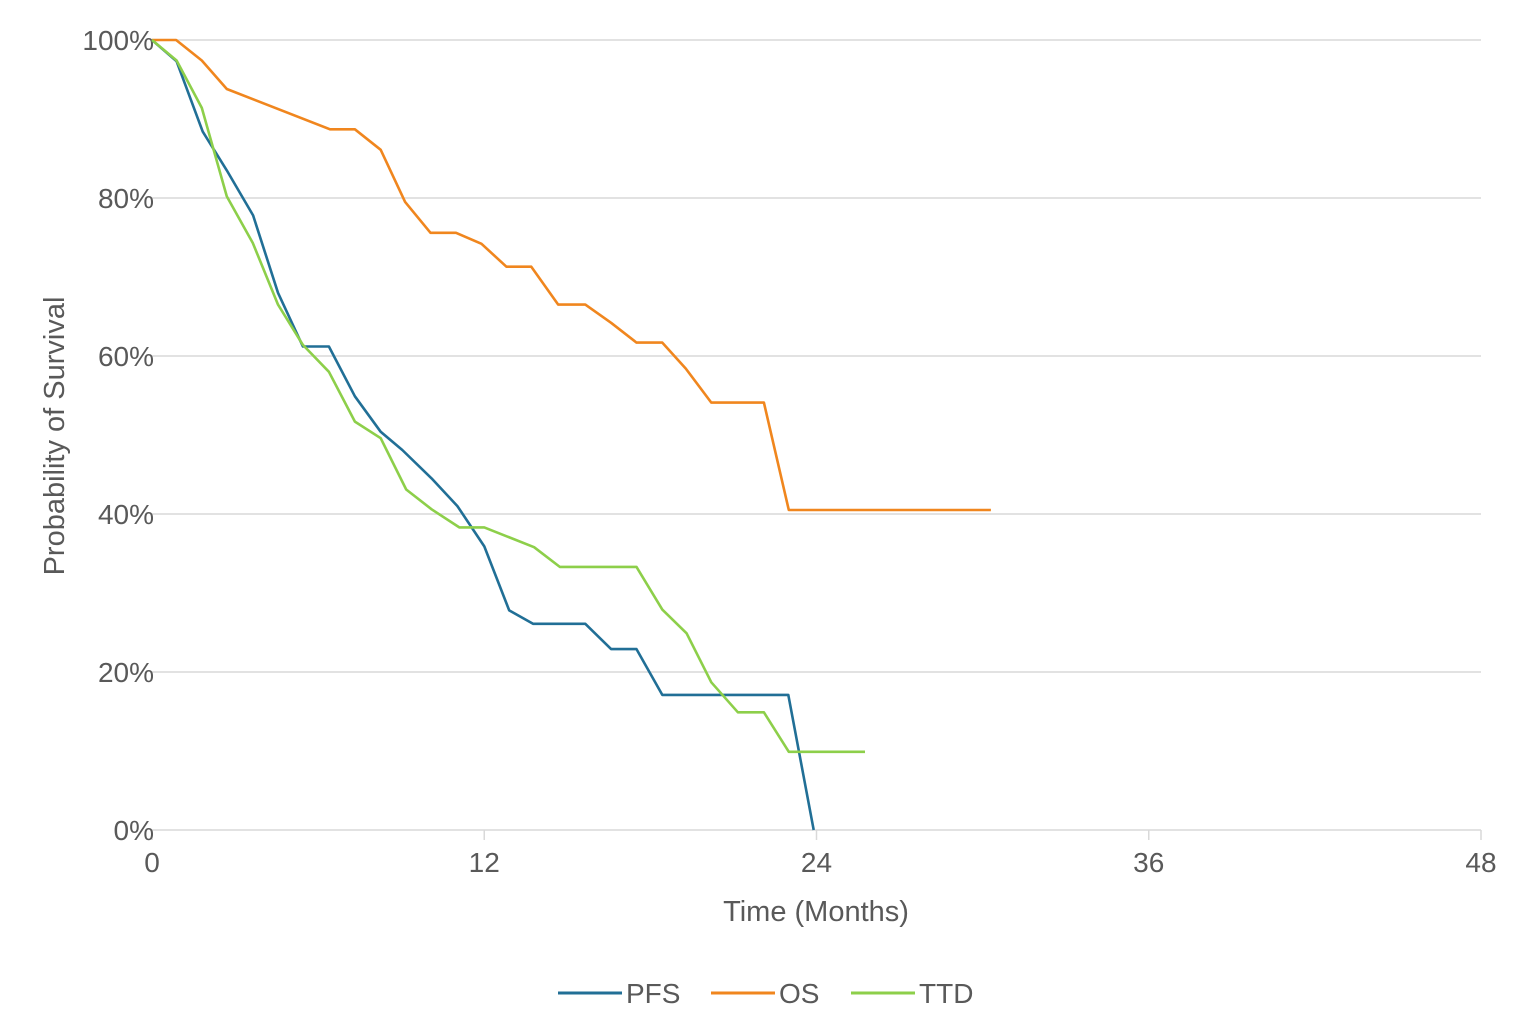 This screenshot has height=1035, width=1530. I want to click on x-tick-label: 12, so click(484, 862).